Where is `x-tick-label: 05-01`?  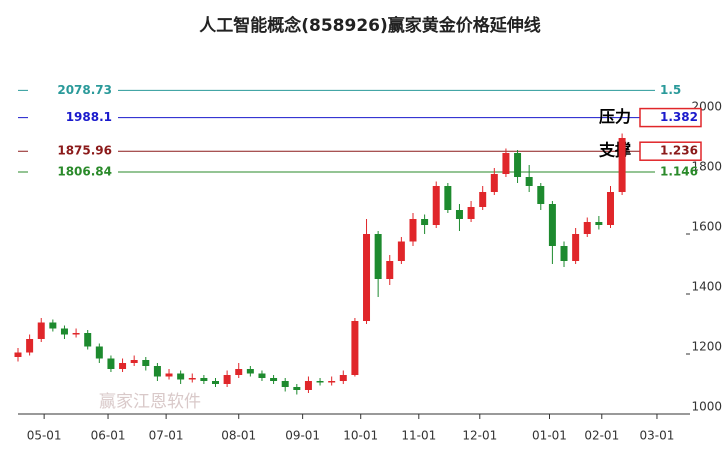 x-tick-label: 05-01 is located at coordinates (44, 436).